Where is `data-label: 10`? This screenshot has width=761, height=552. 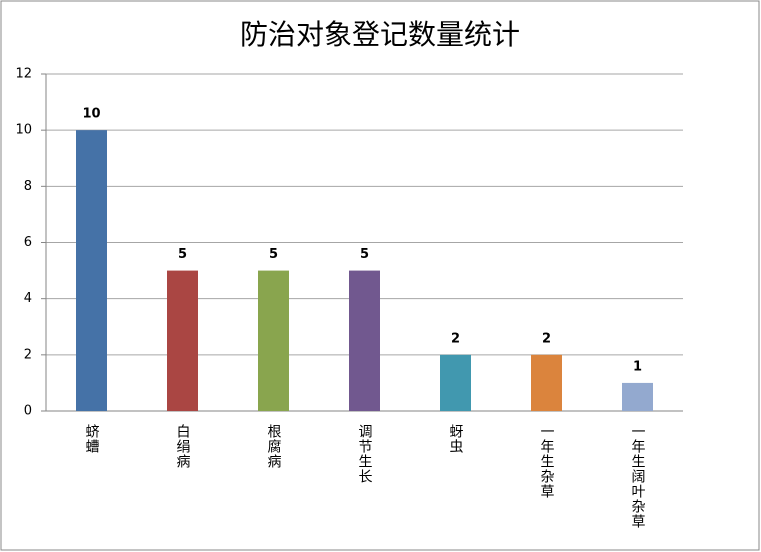 data-label: 10 is located at coordinates (91, 114).